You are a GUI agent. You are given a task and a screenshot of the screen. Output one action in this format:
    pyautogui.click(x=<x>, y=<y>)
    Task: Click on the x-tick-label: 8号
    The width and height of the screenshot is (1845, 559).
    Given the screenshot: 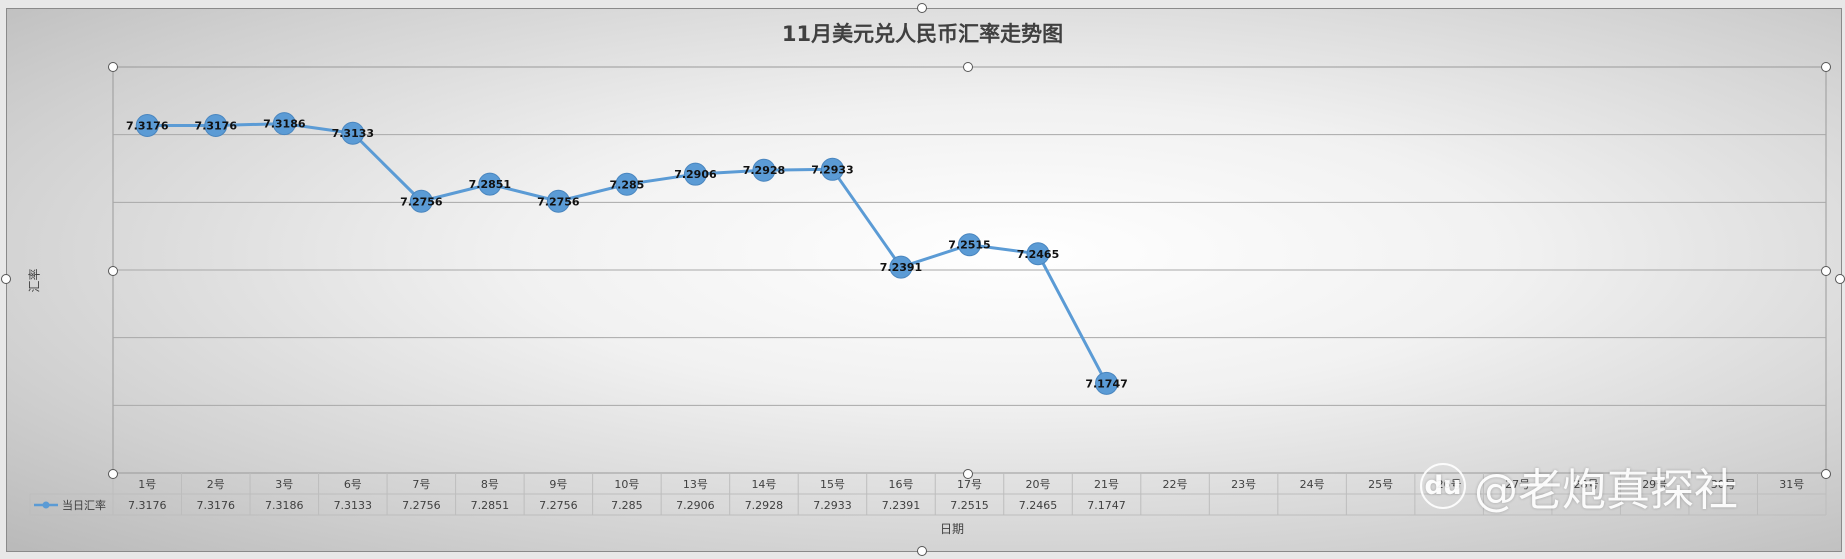 What is the action you would take?
    pyautogui.click(x=490, y=484)
    